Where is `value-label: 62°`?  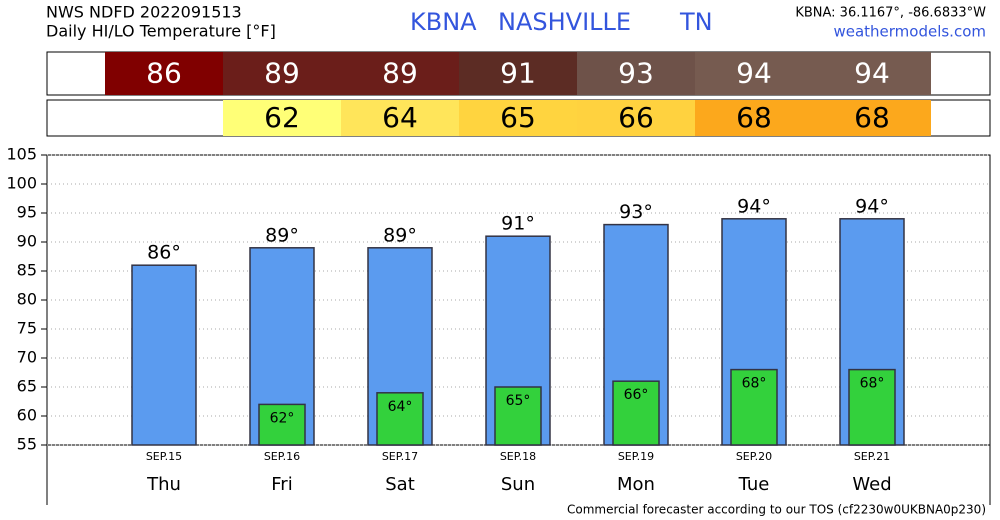
value-label: 62° is located at coordinates (282, 418).